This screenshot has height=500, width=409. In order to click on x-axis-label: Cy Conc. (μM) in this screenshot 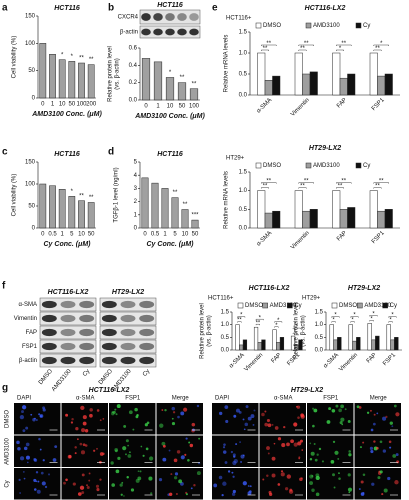, I will do `click(171, 244)`.